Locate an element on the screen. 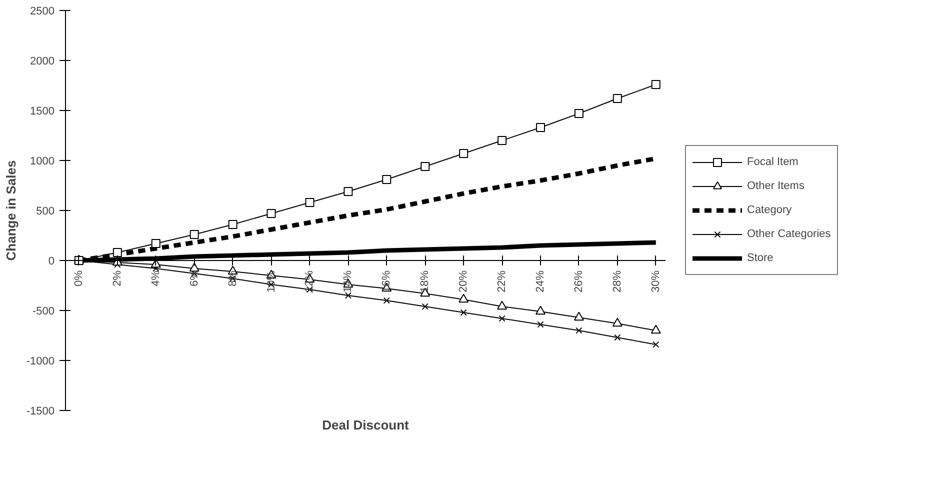  x-tick-label: 26% is located at coordinates (578, 281).